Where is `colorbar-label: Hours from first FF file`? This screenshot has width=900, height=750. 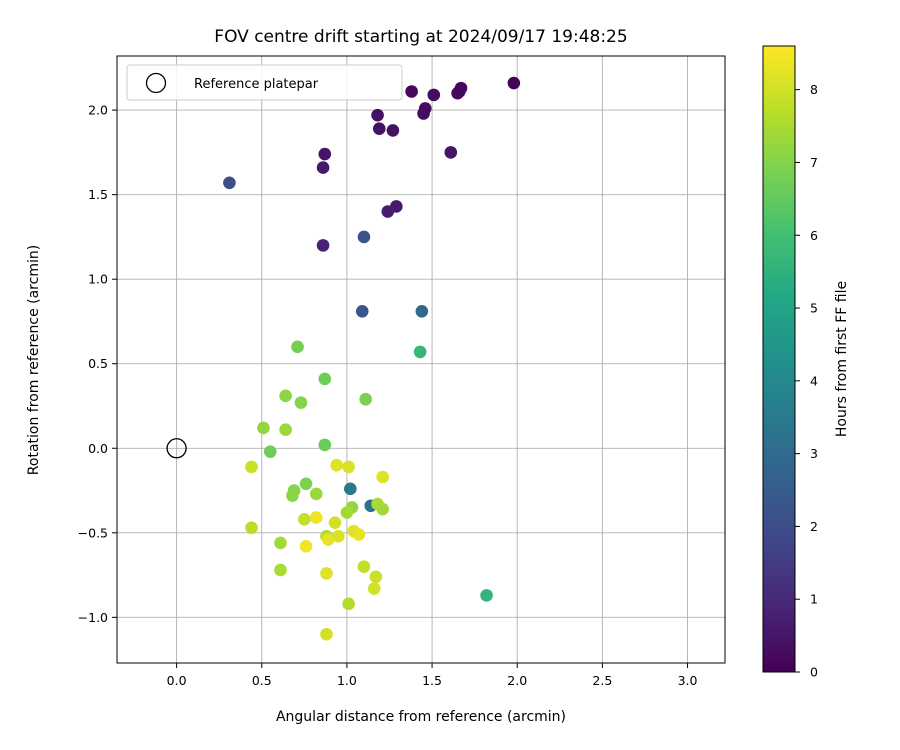 colorbar-label: Hours from first FF file is located at coordinates (842, 359).